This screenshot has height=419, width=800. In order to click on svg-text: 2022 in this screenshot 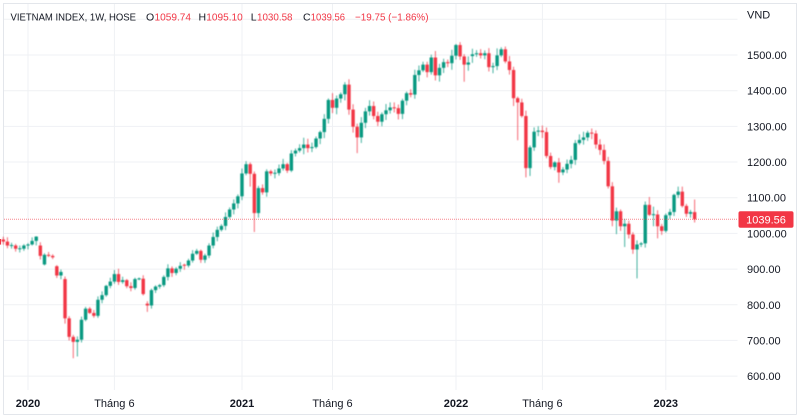, I will do `click(456, 404)`.